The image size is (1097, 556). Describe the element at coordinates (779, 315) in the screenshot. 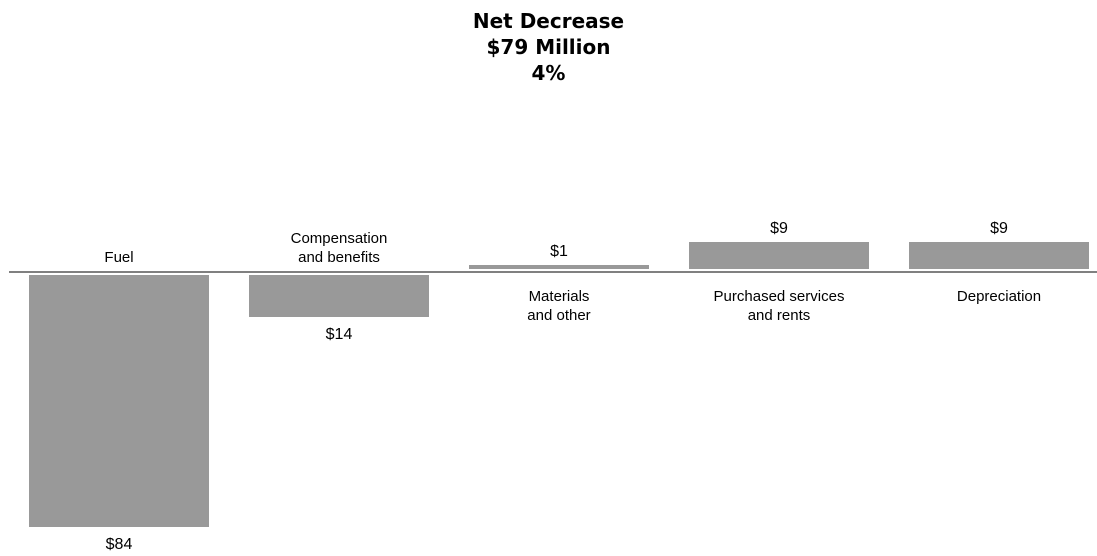

I see `category-label-3-1: and rents` at that location.